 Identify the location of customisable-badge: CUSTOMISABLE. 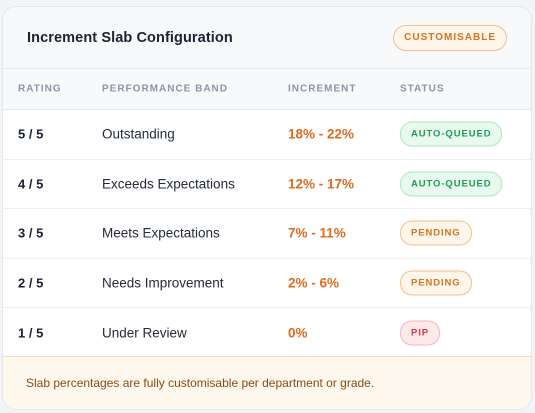
(450, 37).